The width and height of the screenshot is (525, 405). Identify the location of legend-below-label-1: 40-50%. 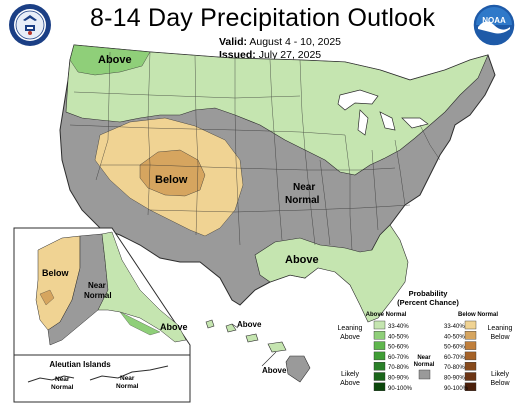
(454, 337).